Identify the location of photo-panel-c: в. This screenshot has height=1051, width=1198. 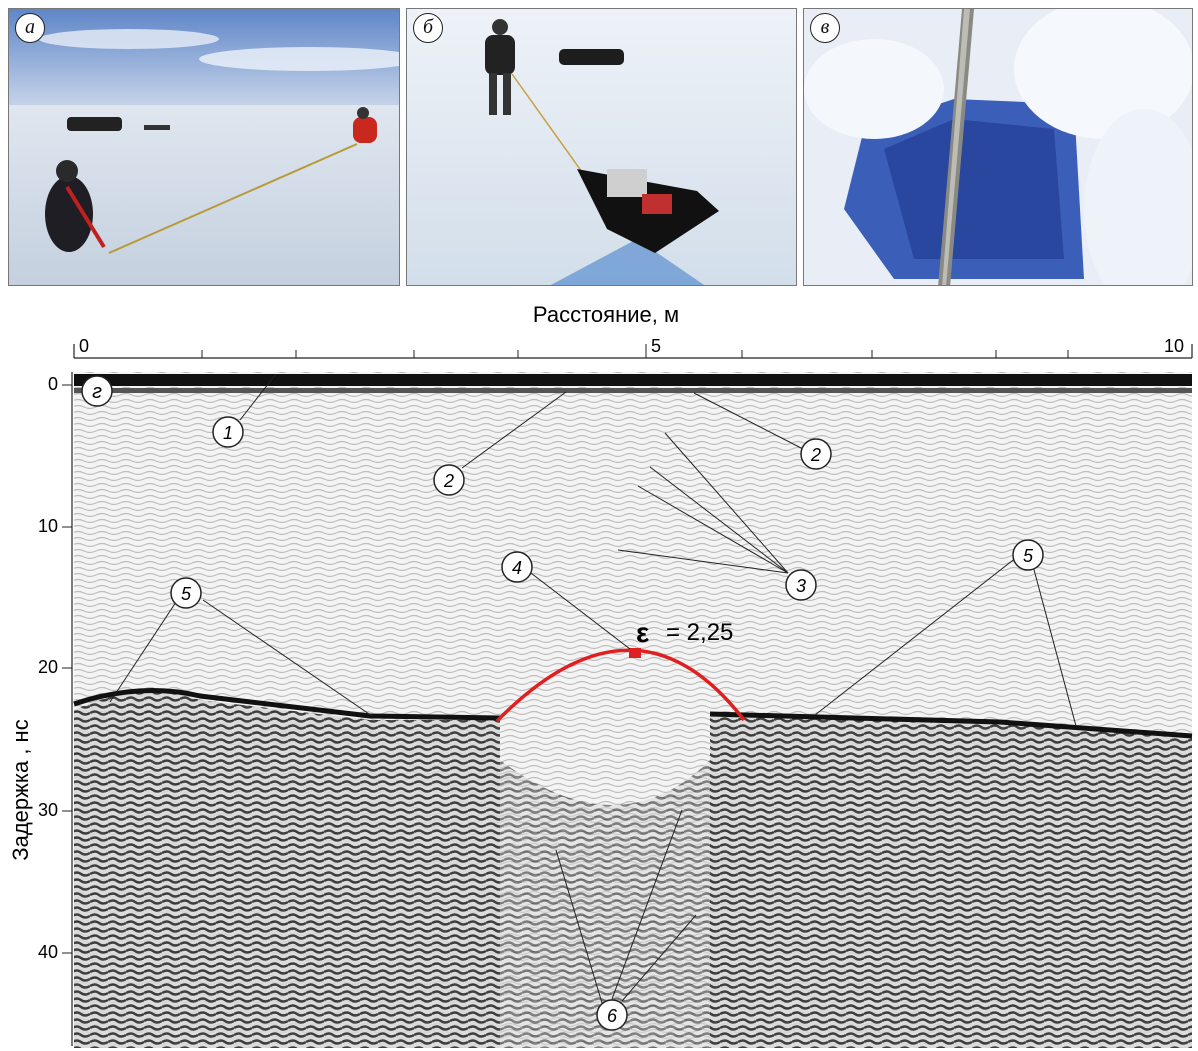
(998, 147).